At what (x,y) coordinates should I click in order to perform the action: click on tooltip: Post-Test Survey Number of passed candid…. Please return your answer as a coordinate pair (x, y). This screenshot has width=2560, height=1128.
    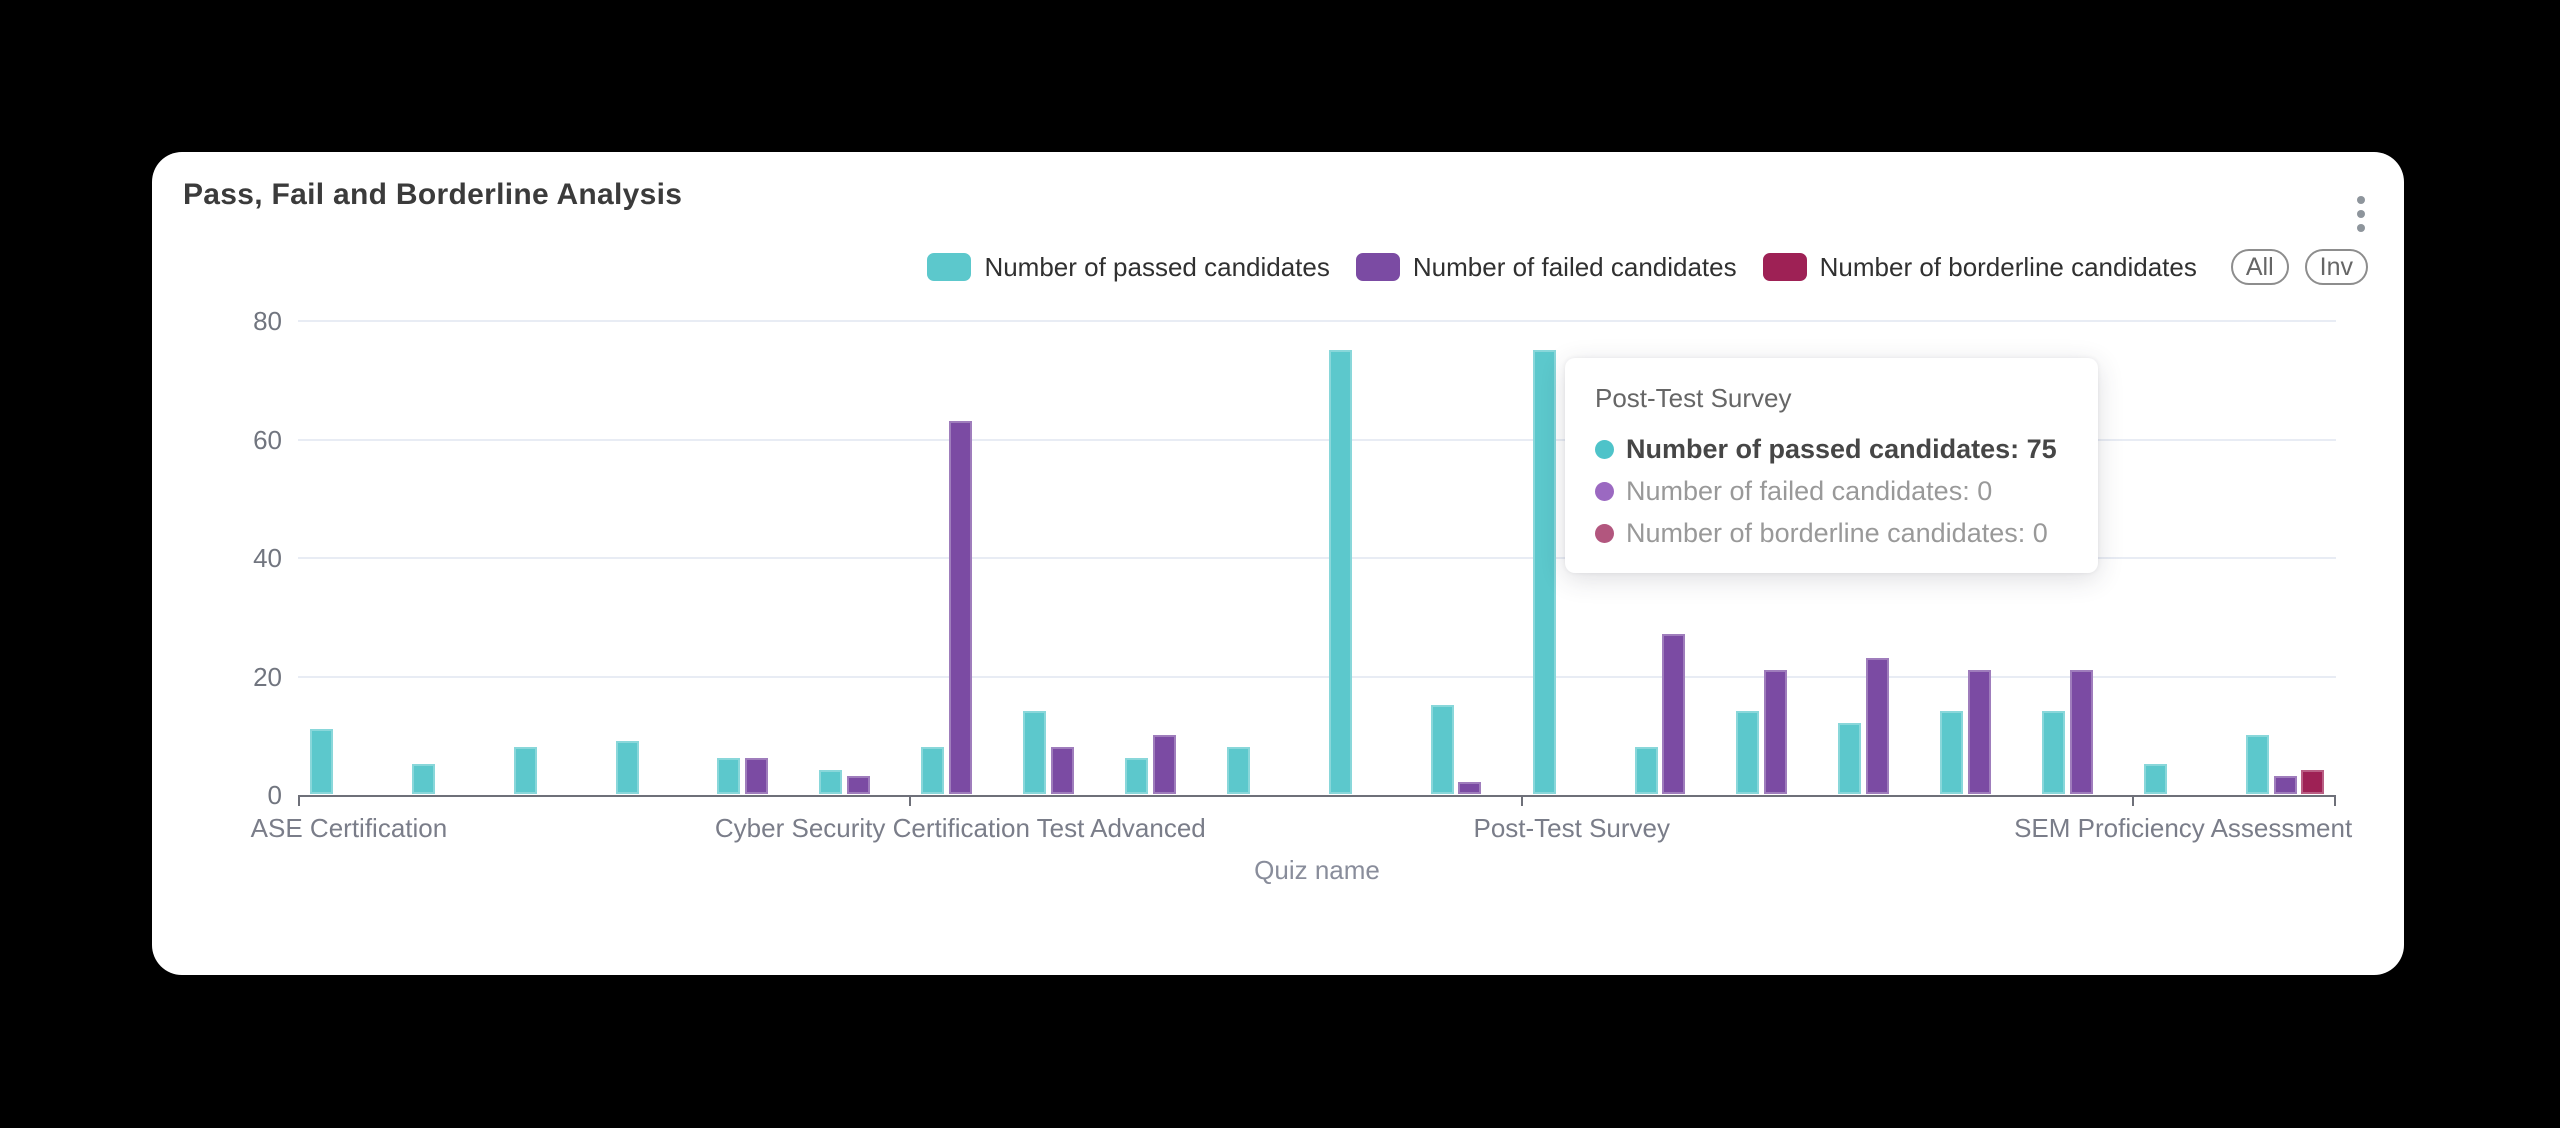
    Looking at the image, I should click on (1831, 465).